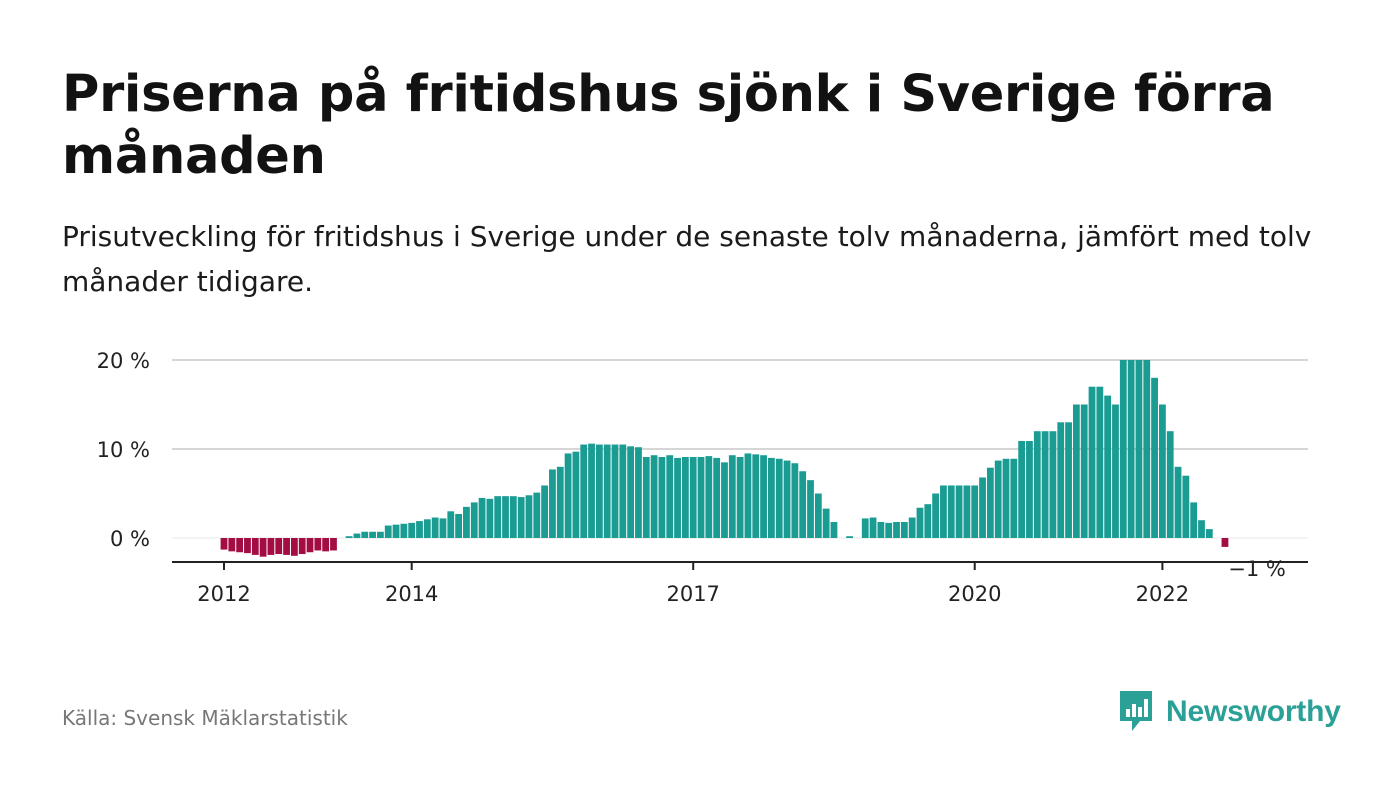 The image size is (1400, 794). What do you see at coordinates (1257, 569) in the screenshot?
I see `value-annotation: −1 %` at bounding box center [1257, 569].